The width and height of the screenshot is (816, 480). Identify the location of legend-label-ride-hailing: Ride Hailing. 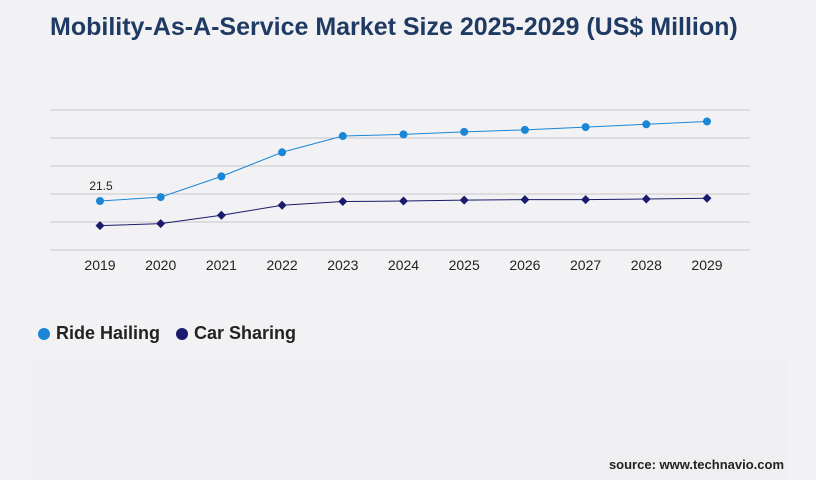
(108, 333).